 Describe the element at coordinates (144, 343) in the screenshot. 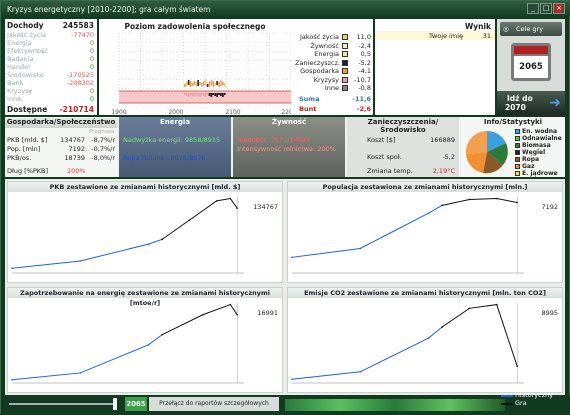

I see `chart-plot: 16991` at that location.